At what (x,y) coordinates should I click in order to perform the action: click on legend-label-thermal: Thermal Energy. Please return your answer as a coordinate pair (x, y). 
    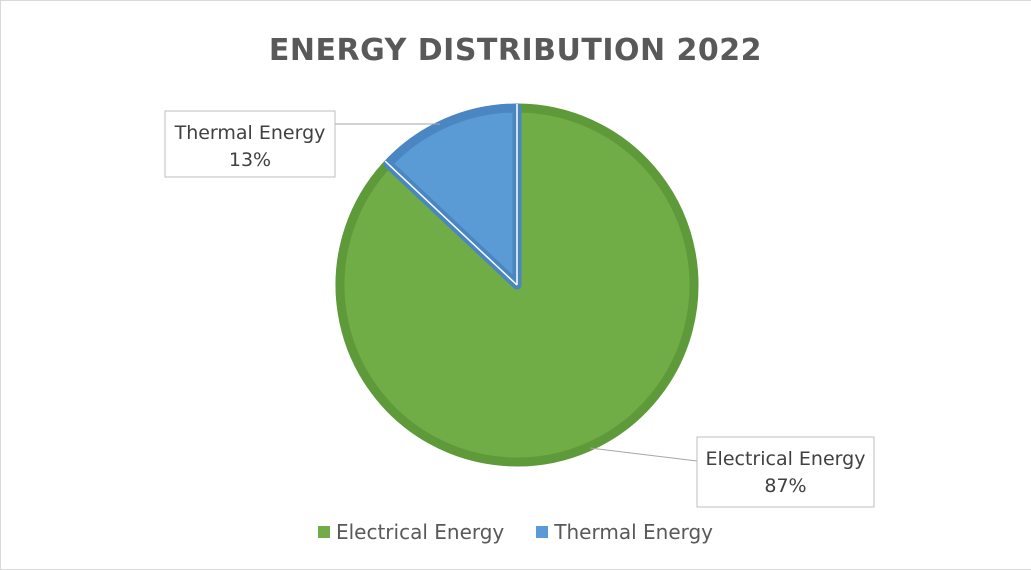
    Looking at the image, I should click on (634, 532).